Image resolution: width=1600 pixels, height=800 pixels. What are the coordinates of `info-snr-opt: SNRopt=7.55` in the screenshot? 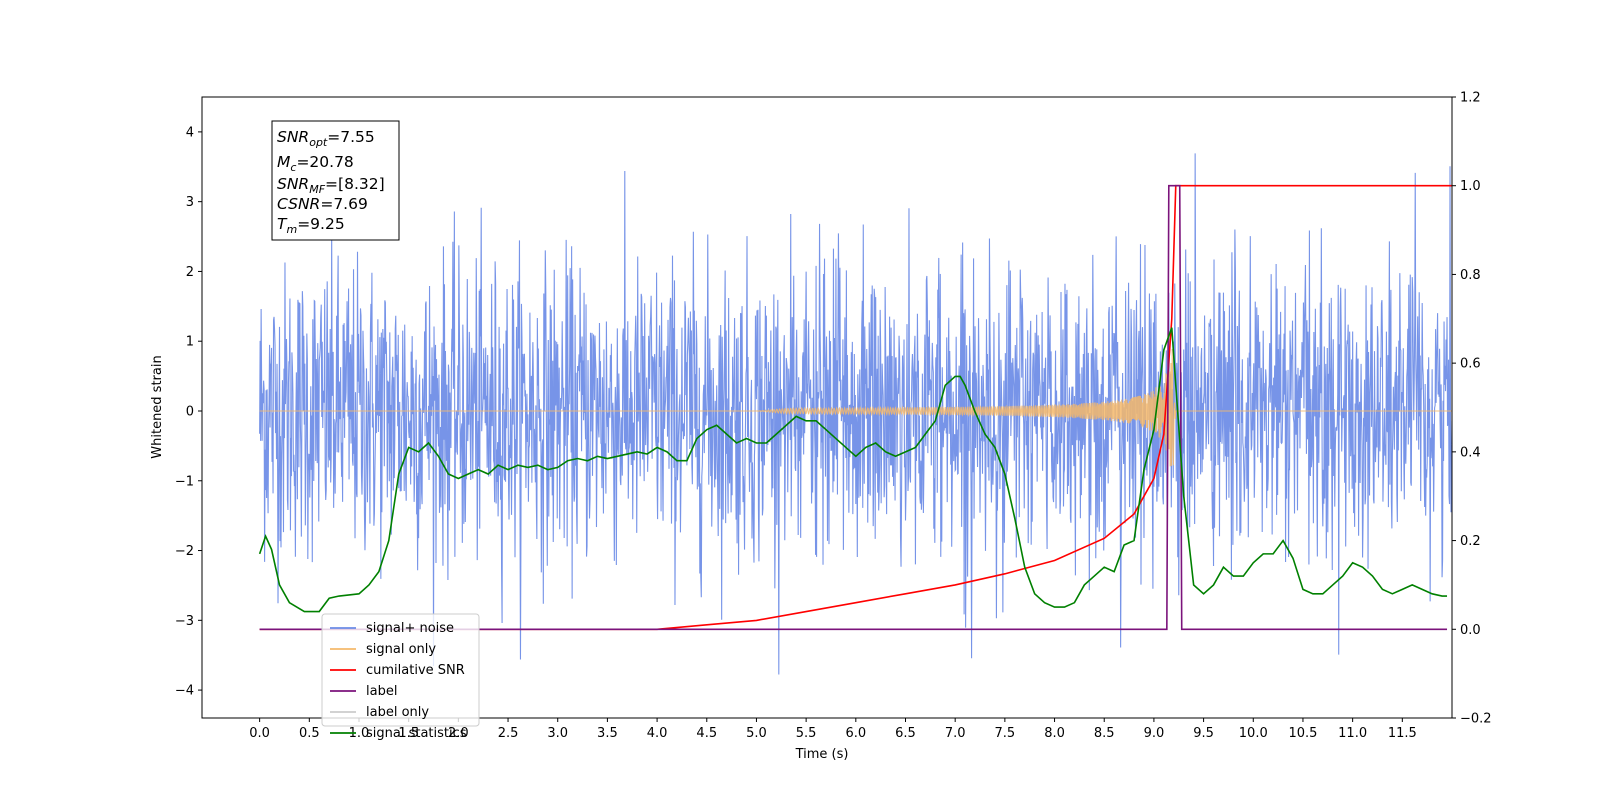 It's located at (326, 138).